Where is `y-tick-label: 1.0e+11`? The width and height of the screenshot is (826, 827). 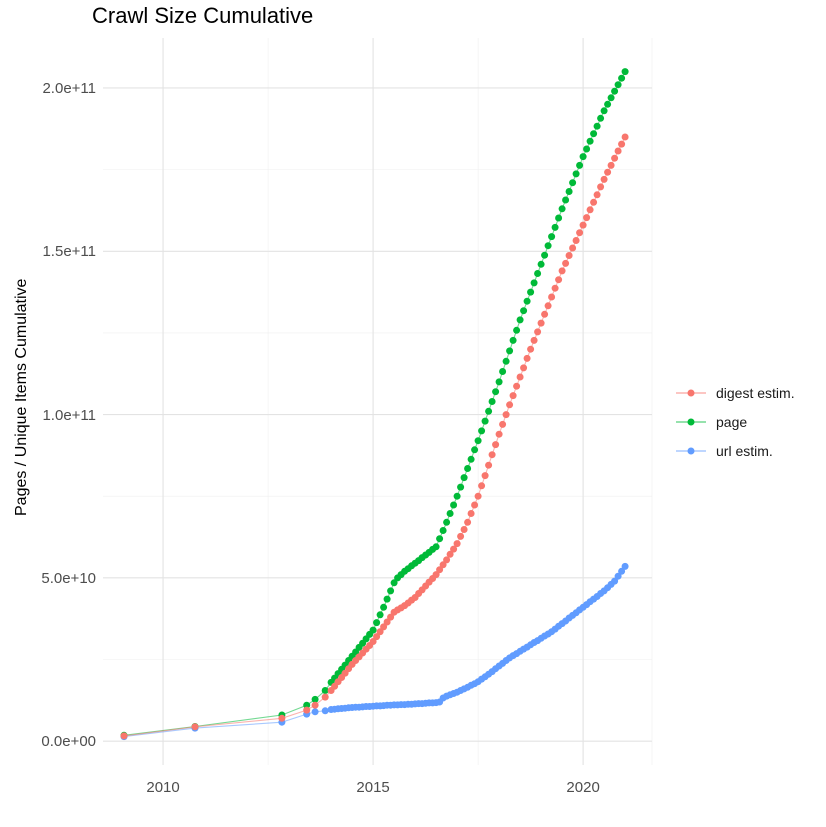 y-tick-label: 1.0e+11 is located at coordinates (69, 415).